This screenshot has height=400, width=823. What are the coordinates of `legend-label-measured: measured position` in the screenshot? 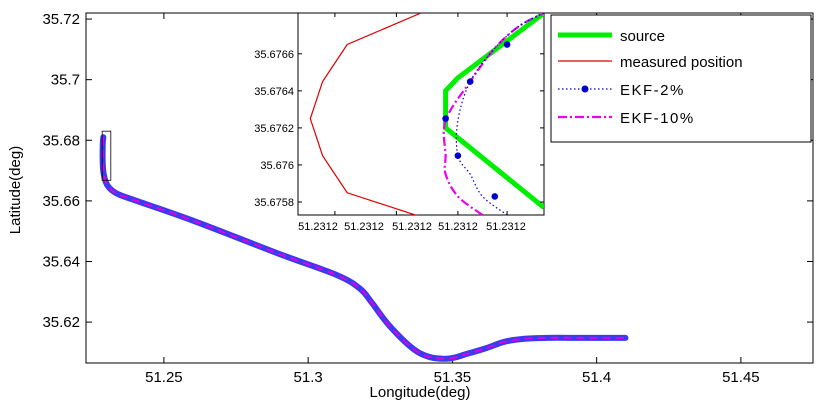 It's located at (681, 62).